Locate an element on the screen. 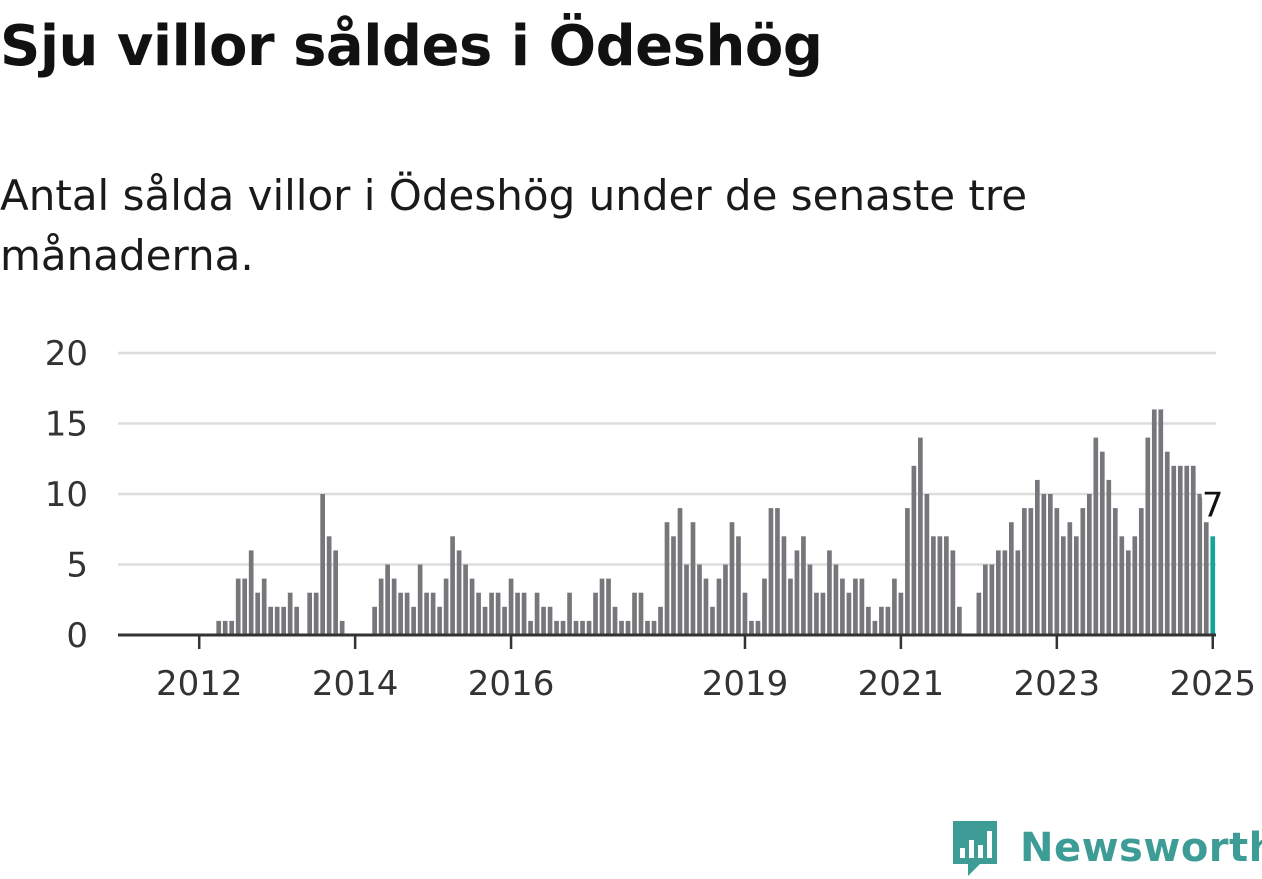 The height and width of the screenshot is (879, 1262). x-axis-ticks: 2012 2014 2016 2019 2021 2023 2025 is located at coordinates (706, 669).